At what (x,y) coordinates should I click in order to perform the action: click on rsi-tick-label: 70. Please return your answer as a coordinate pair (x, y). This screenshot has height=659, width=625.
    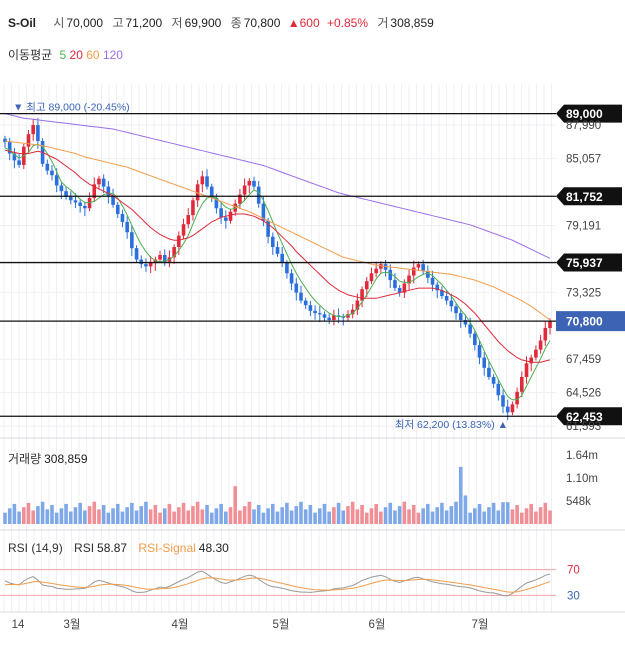
    Looking at the image, I should click on (573, 571).